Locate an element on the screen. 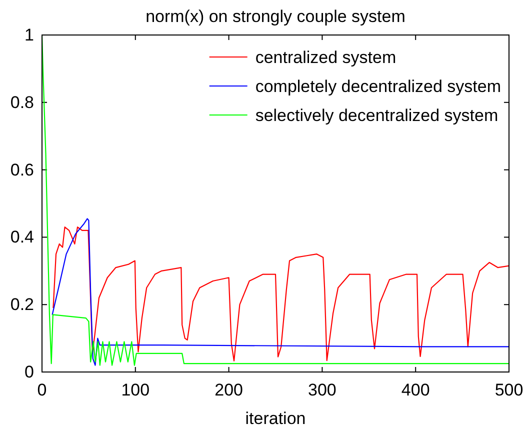 This screenshot has height=429, width=531. x-tick-label: 0 is located at coordinates (42, 390).